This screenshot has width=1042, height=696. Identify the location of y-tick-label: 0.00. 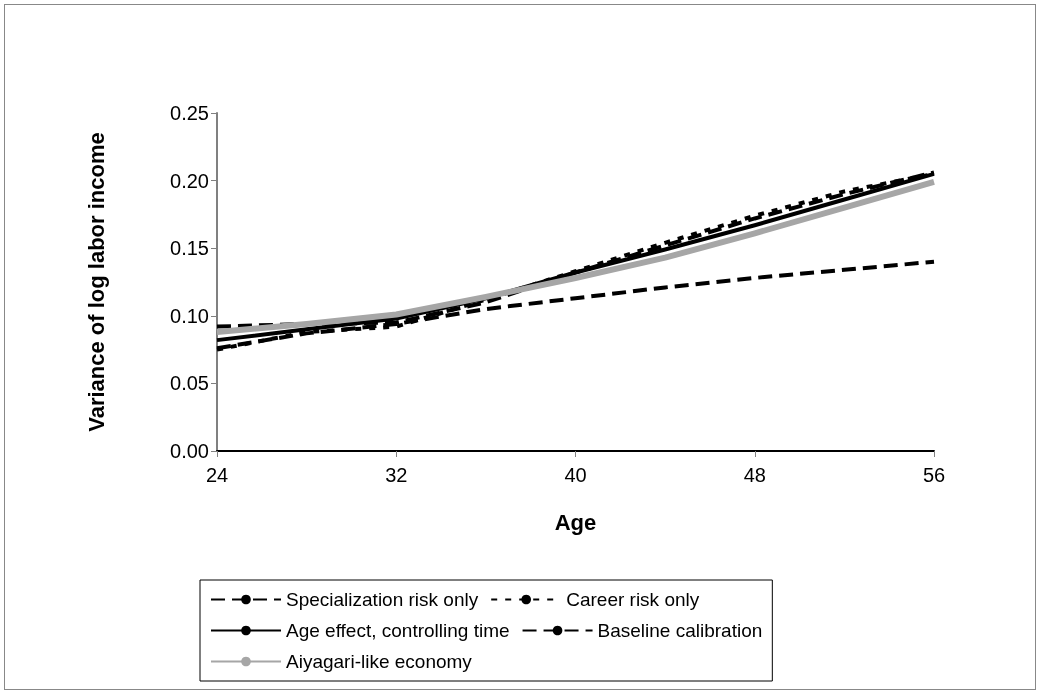
(189, 451).